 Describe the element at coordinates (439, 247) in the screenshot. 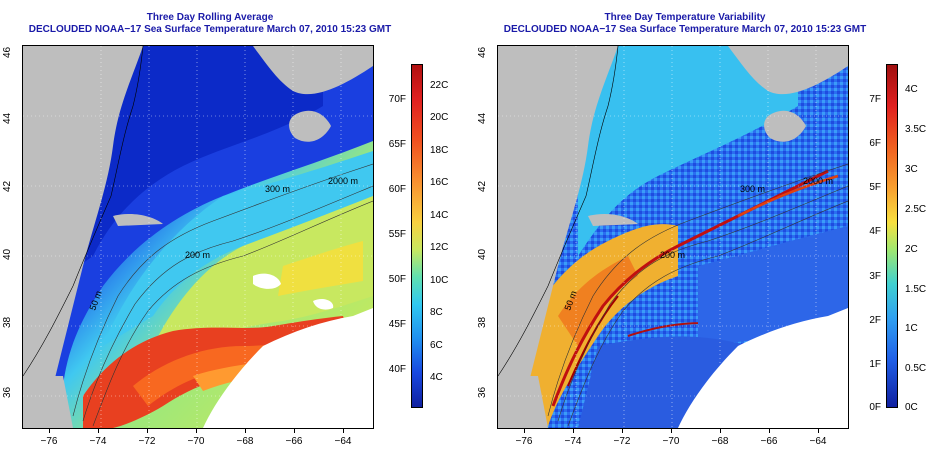

I see `cb-c-12: 12C` at that location.